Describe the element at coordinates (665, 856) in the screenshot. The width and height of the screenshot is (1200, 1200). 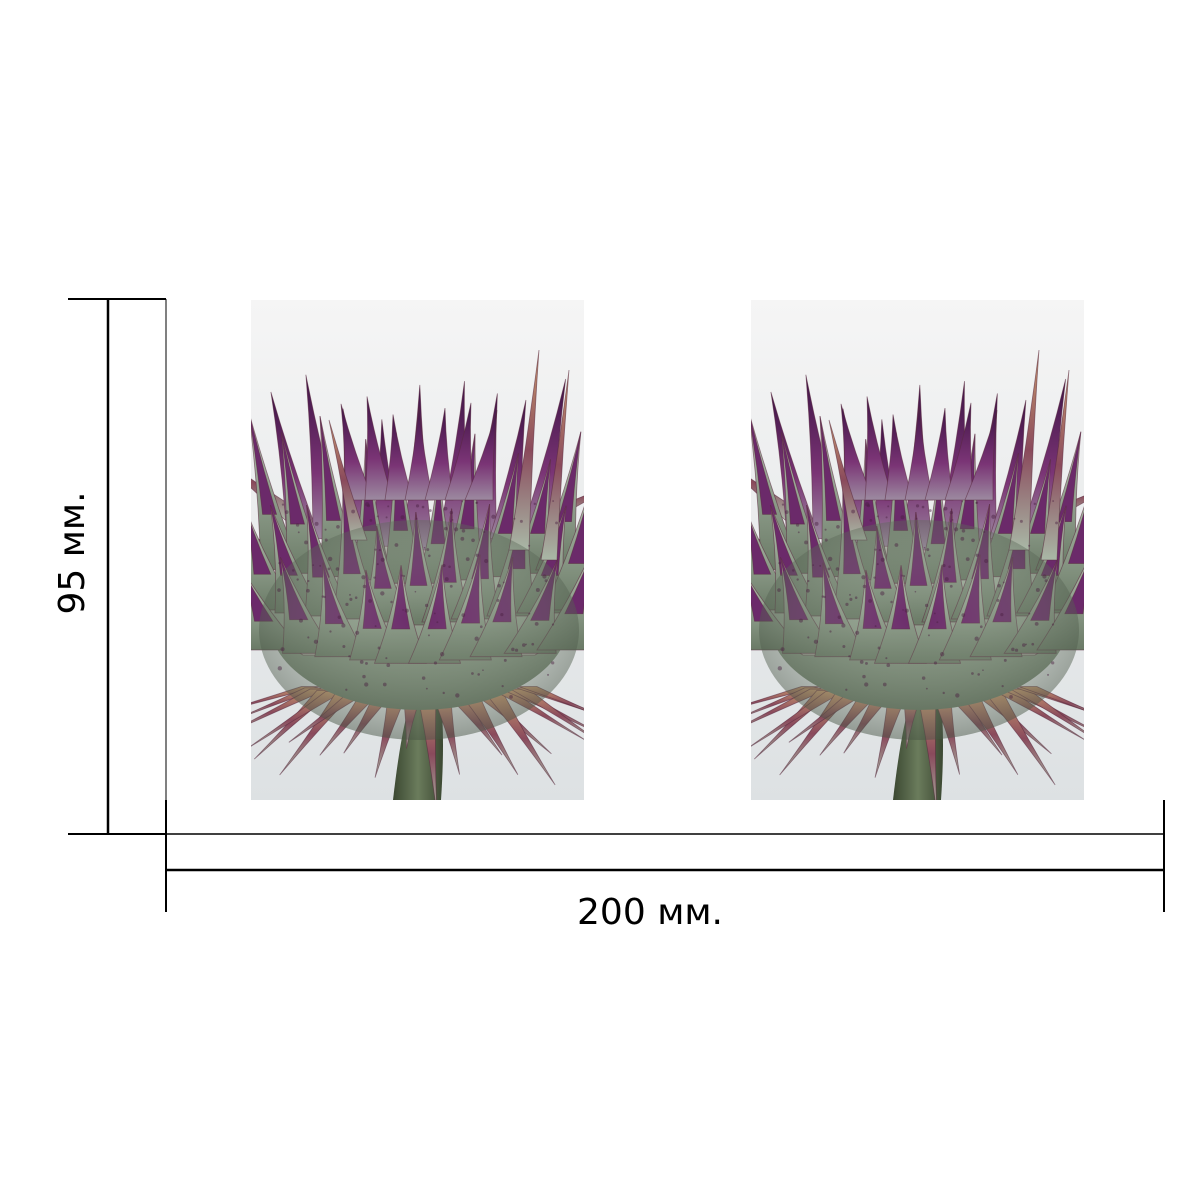
I see `width-dimension` at that location.